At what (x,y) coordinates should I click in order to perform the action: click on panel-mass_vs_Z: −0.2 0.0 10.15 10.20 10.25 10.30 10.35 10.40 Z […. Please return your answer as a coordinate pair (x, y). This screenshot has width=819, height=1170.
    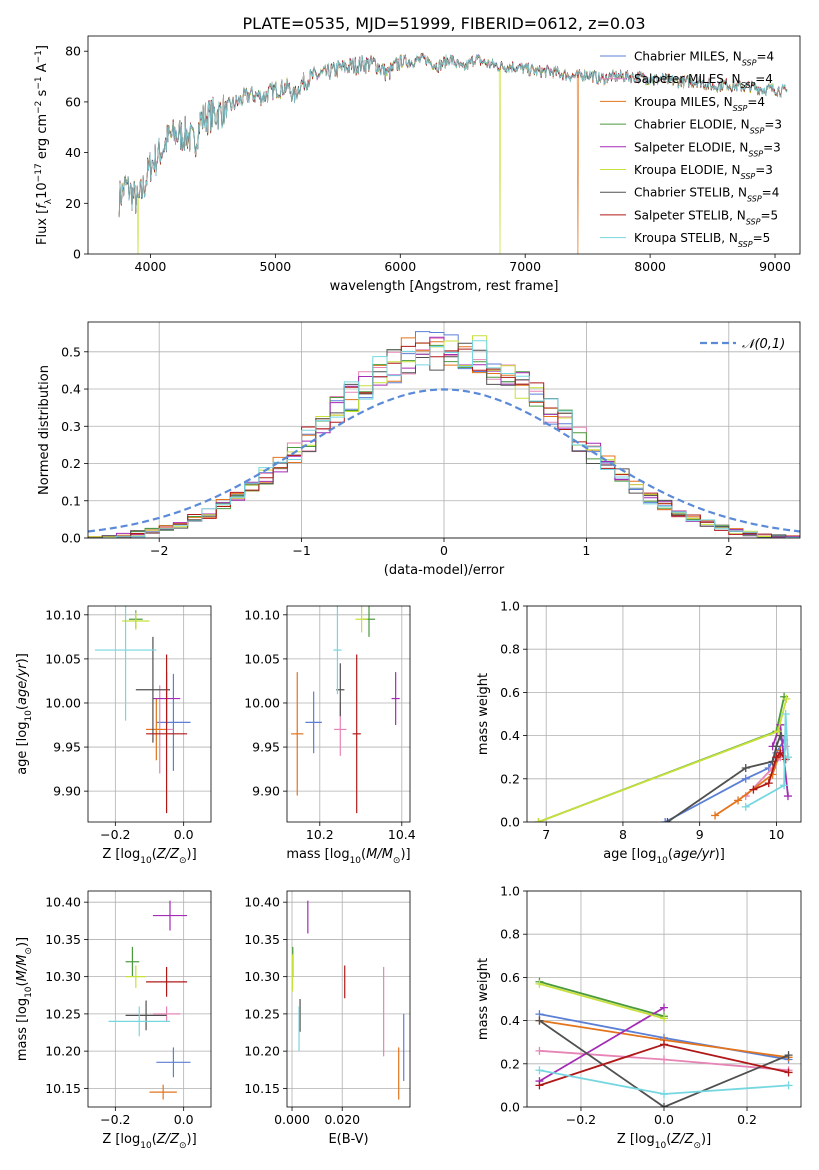
    Looking at the image, I should click on (113, 1020).